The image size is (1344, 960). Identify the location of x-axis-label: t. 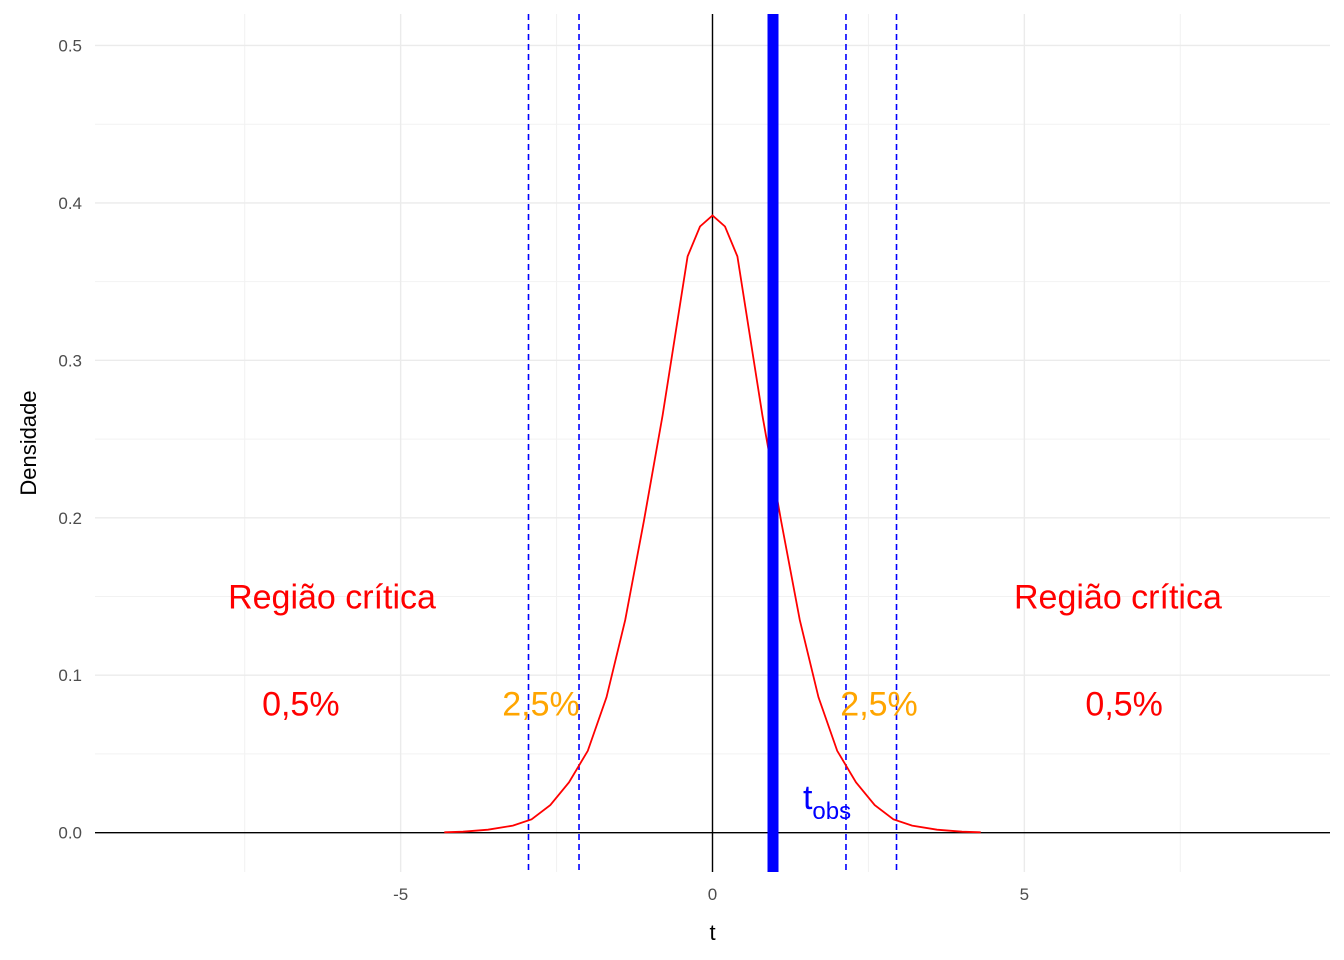
(712, 932).